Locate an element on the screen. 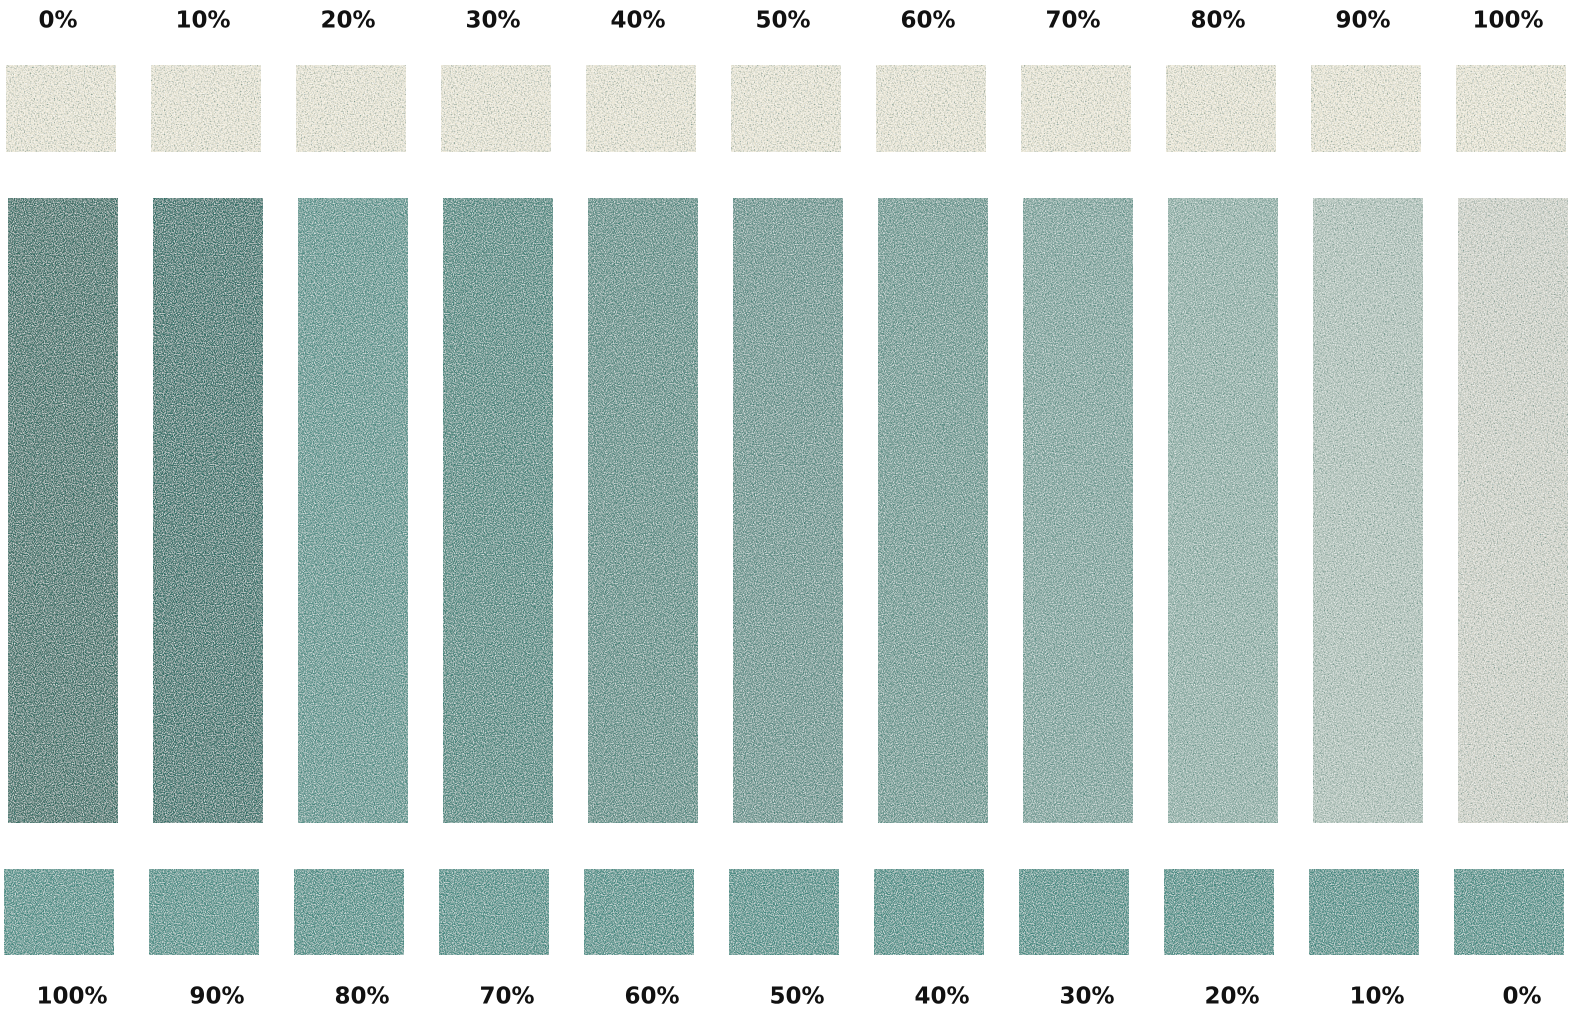 The height and width of the screenshot is (1016, 1578). top-label: 100% is located at coordinates (1507, 21).